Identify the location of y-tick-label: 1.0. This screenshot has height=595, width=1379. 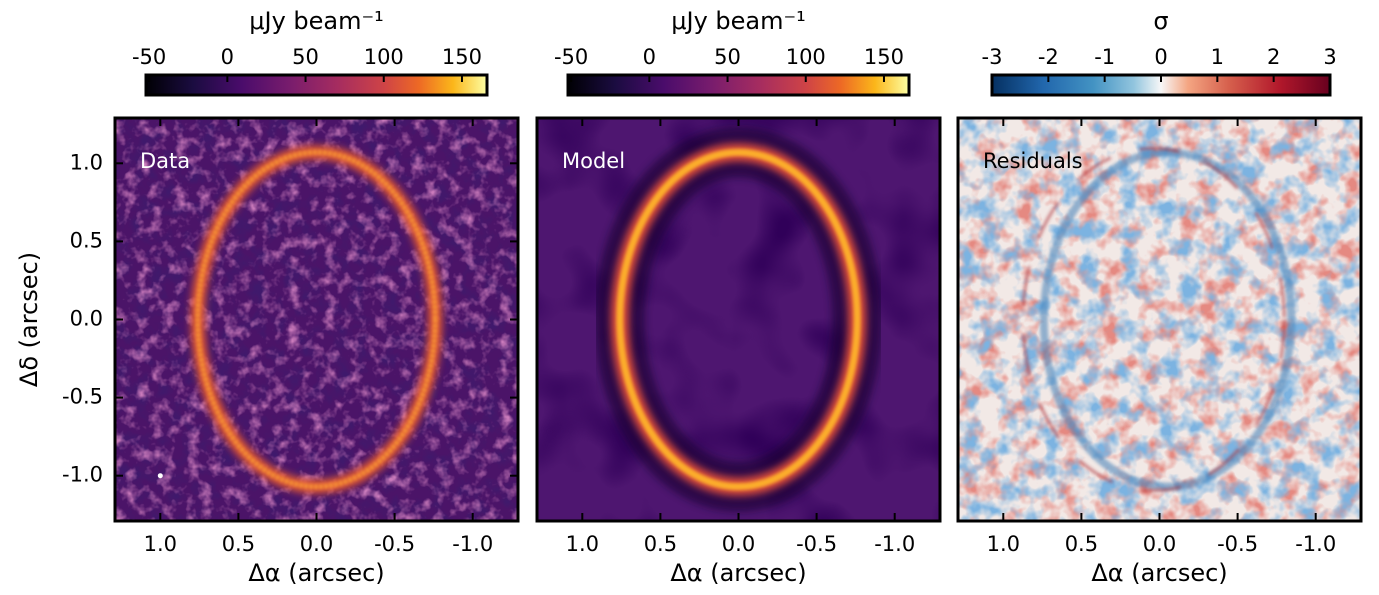
(86, 162).